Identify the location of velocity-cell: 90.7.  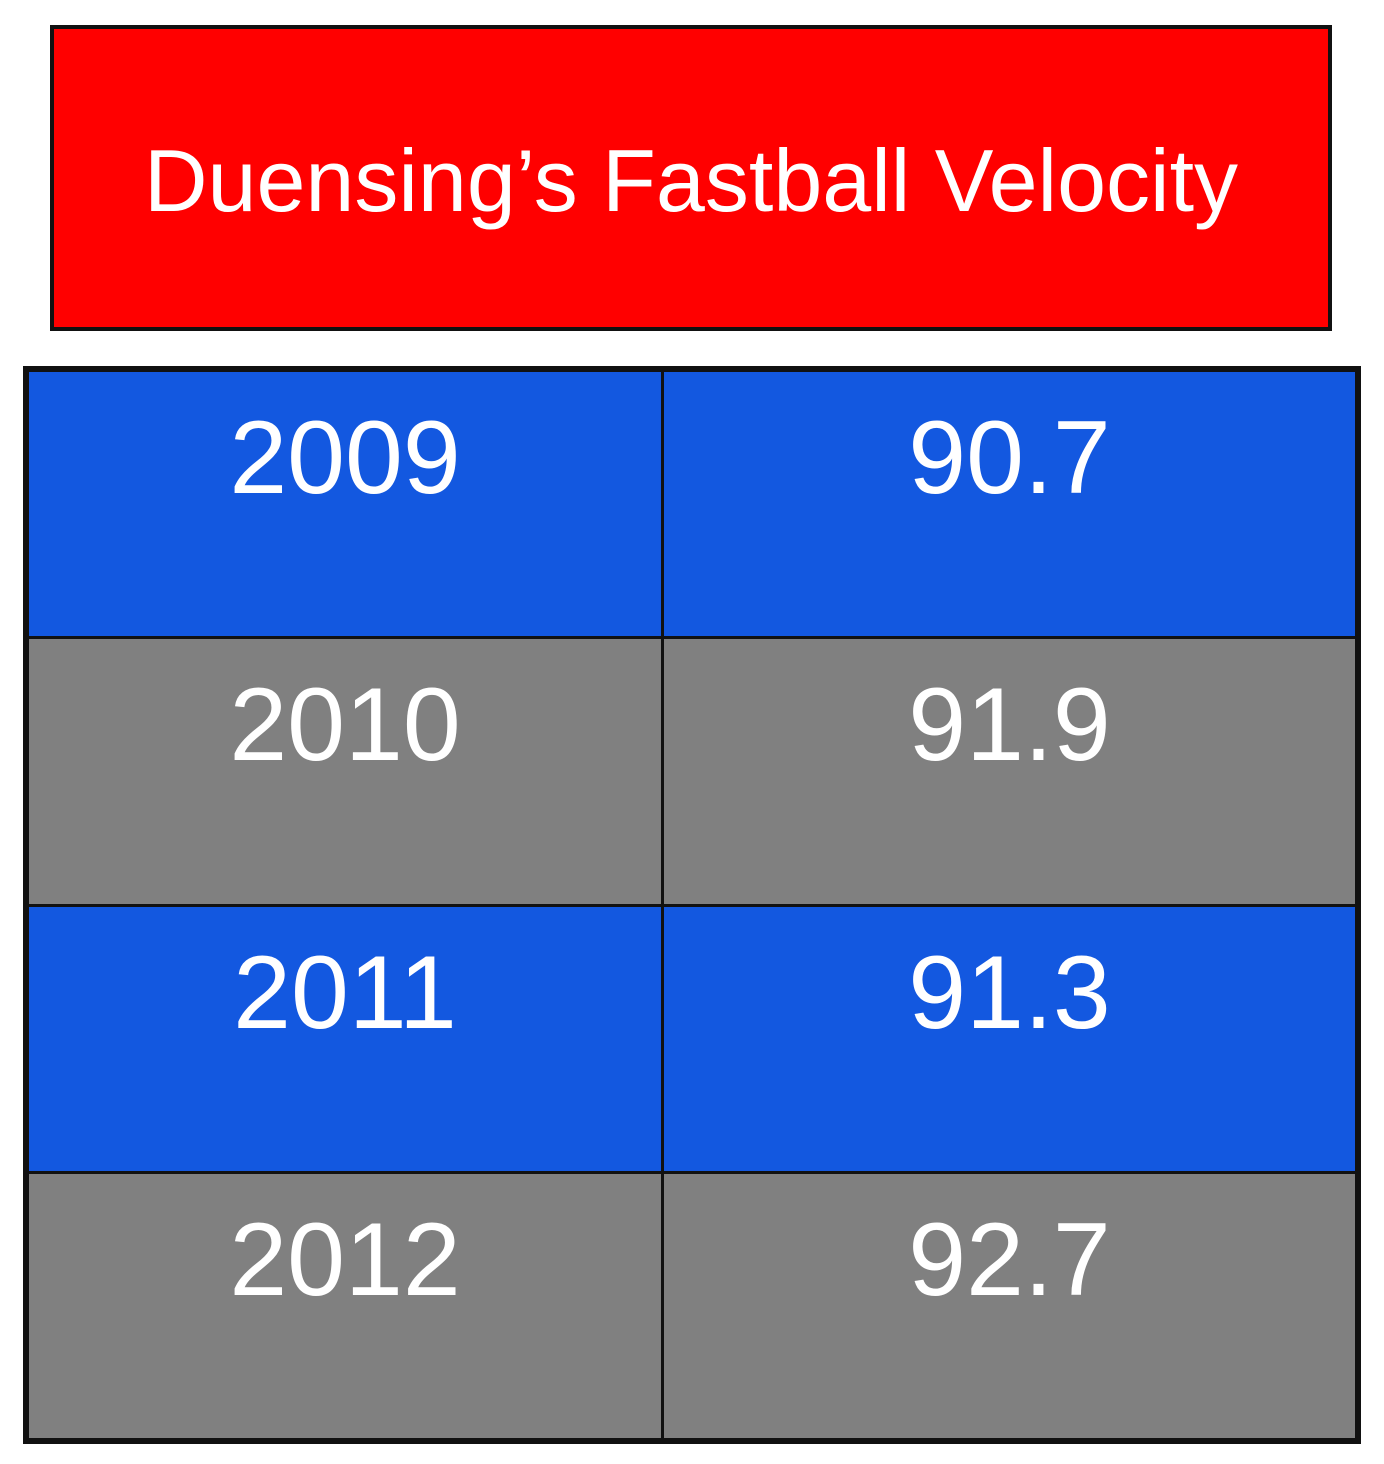
(1009, 504).